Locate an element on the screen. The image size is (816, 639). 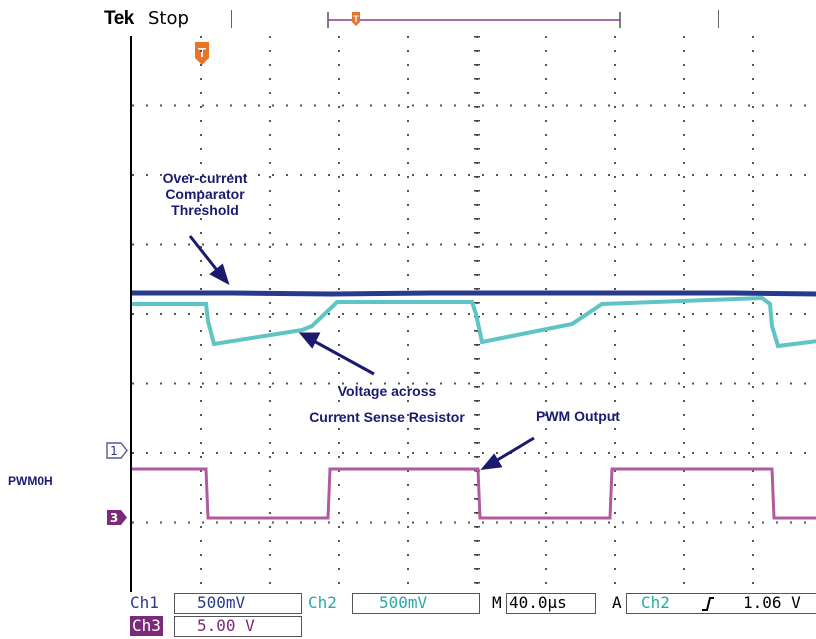
trigger-mode: A is located at coordinates (617, 602).